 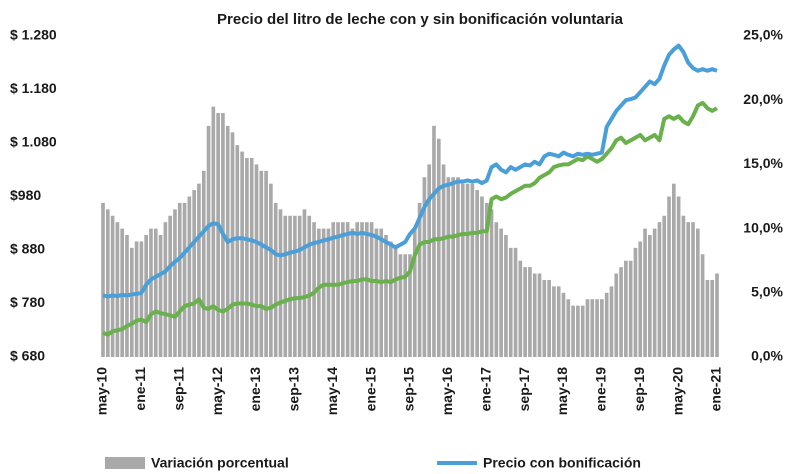 I want to click on x-tick-label: ene-21, so click(x=716, y=389).